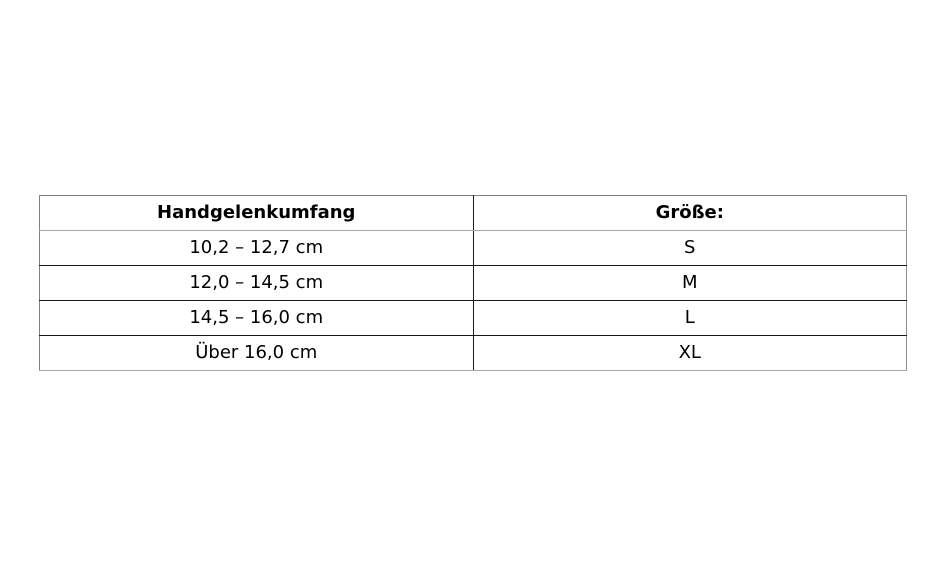  I want to click on table-row-size-m: 12,0 – 14,5 cm M, so click(473, 283).